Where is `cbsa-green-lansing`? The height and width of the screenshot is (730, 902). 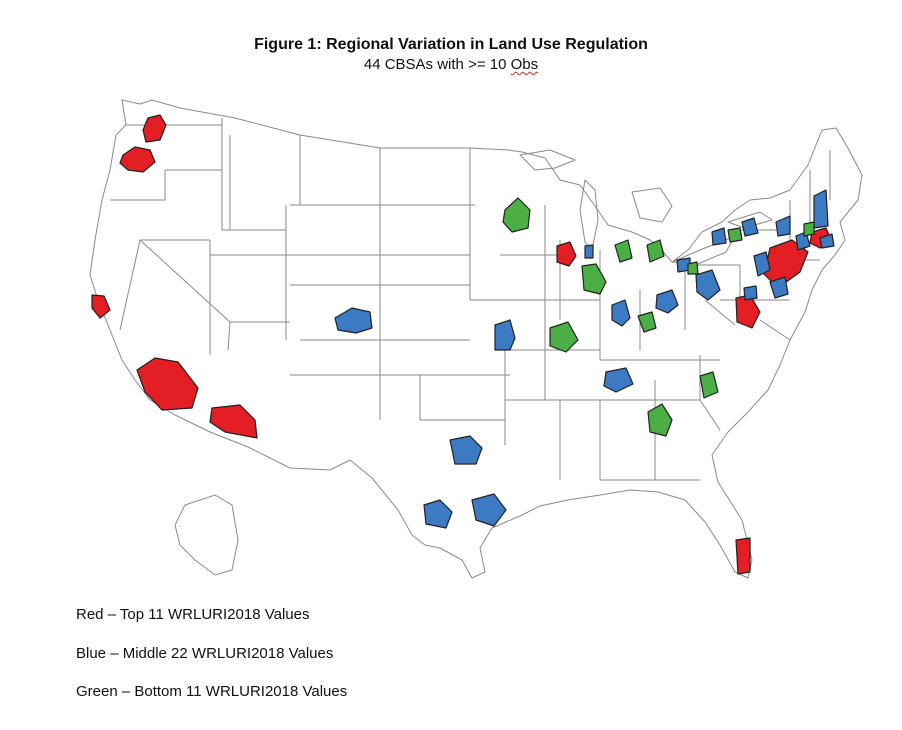 cbsa-green-lansing is located at coordinates (655, 251).